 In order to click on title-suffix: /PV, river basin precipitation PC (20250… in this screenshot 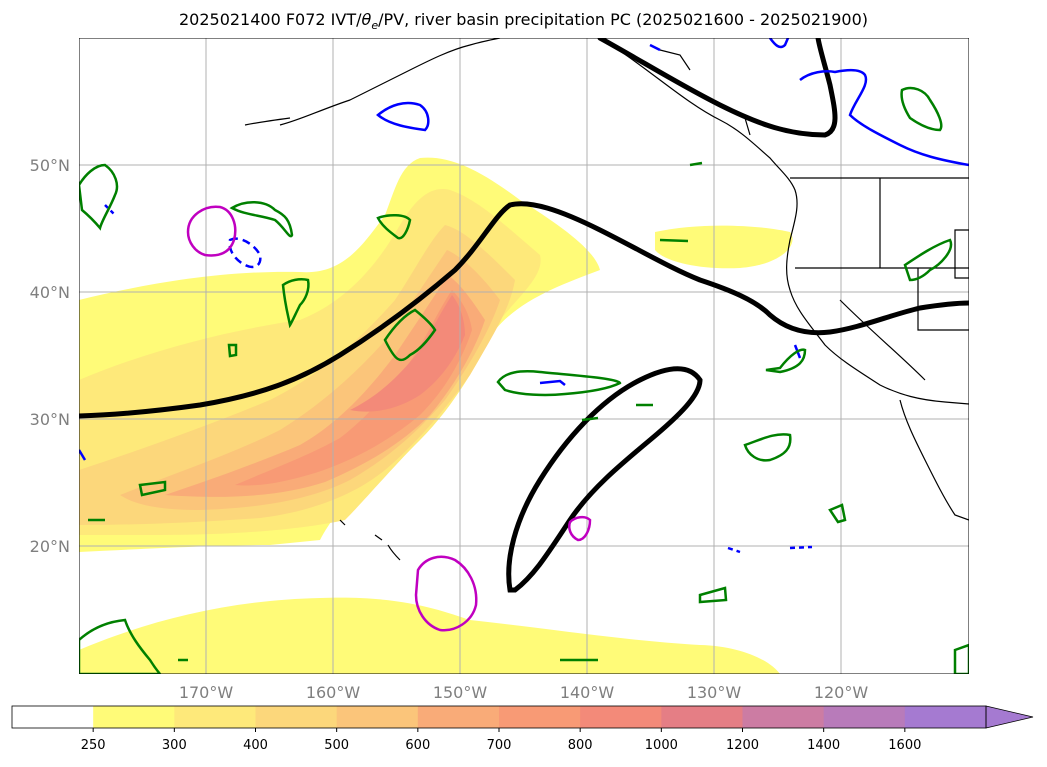, I will do `click(623, 19)`.